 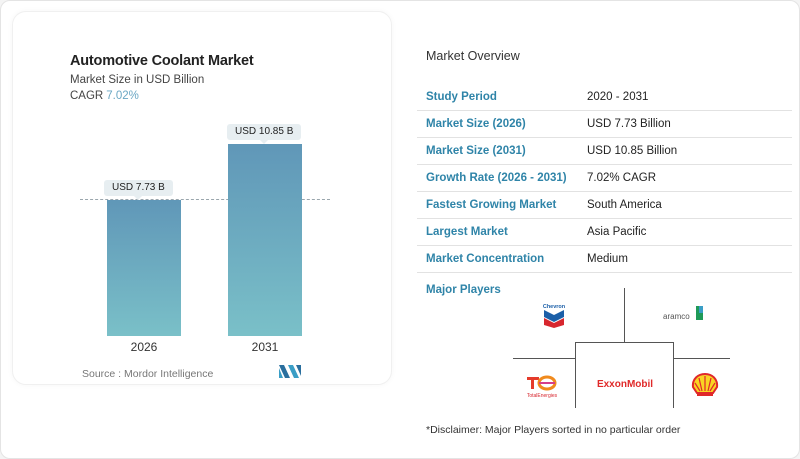 I want to click on row-key: Market Concentration, so click(x=485, y=259).